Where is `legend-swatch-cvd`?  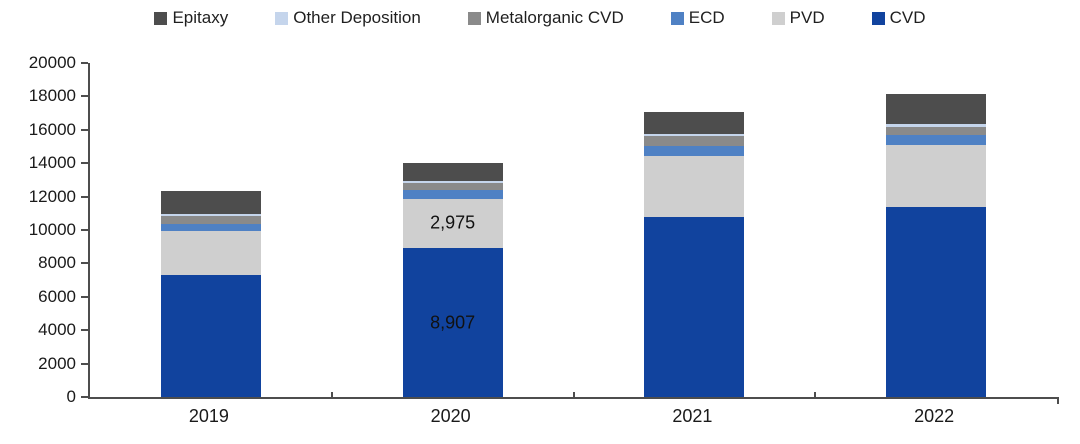 legend-swatch-cvd is located at coordinates (878, 18).